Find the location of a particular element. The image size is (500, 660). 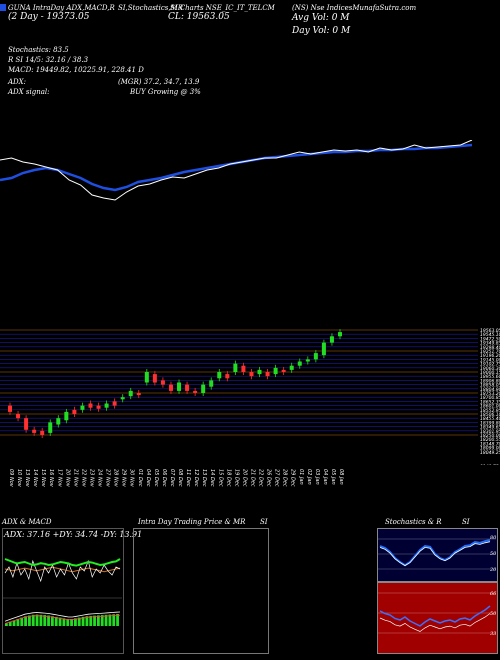

date-label: 19 Dec is located at coordinates (236, 478).